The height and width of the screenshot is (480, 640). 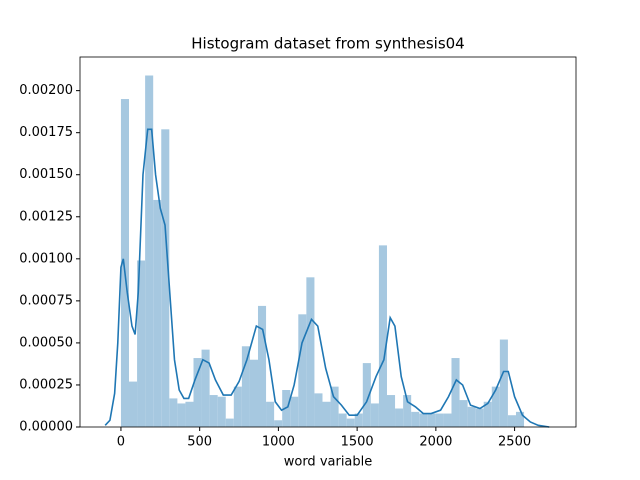 I want to click on y-tick-label: 0.00150, so click(x=46, y=174).